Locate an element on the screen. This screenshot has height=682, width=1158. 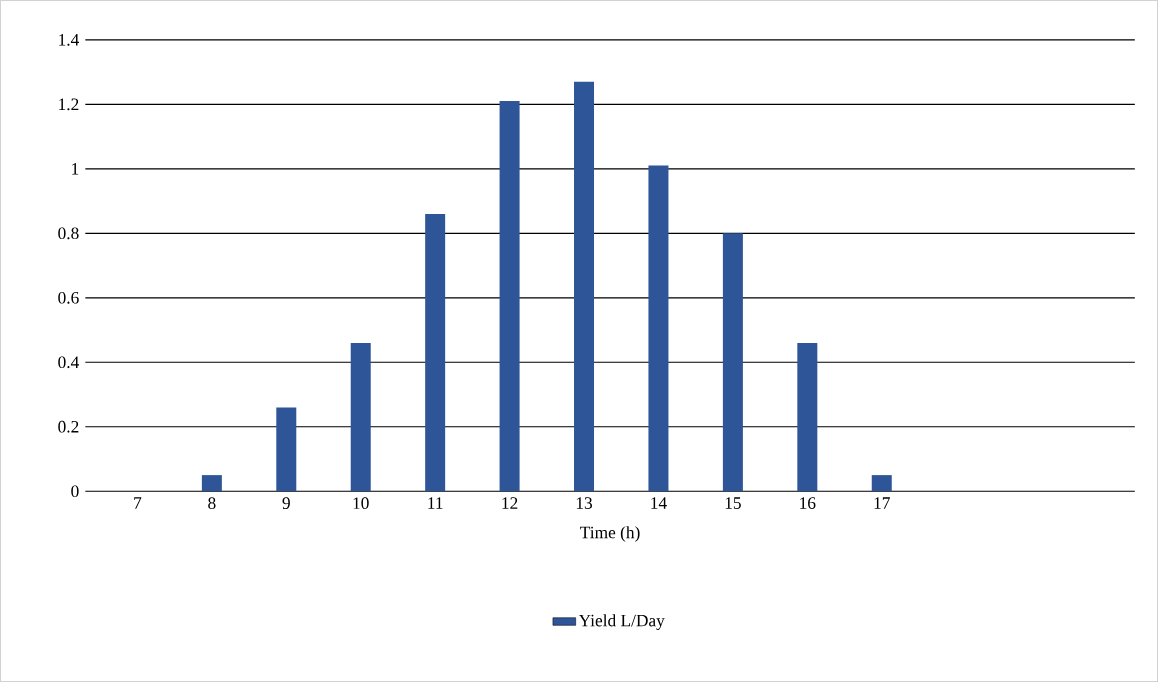
x-tick-label: 8 is located at coordinates (212, 503).